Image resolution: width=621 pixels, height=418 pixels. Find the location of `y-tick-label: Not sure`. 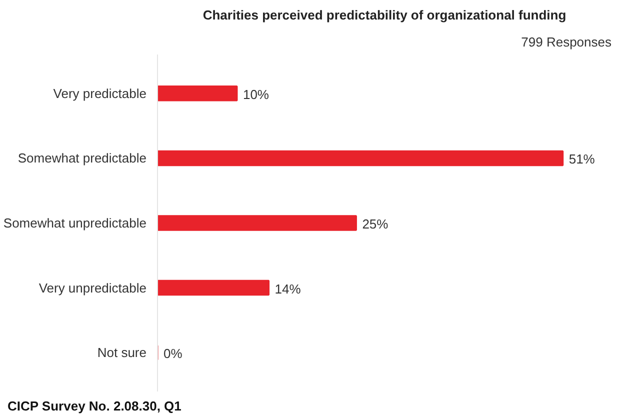

y-tick-label: Not sure is located at coordinates (122, 352).